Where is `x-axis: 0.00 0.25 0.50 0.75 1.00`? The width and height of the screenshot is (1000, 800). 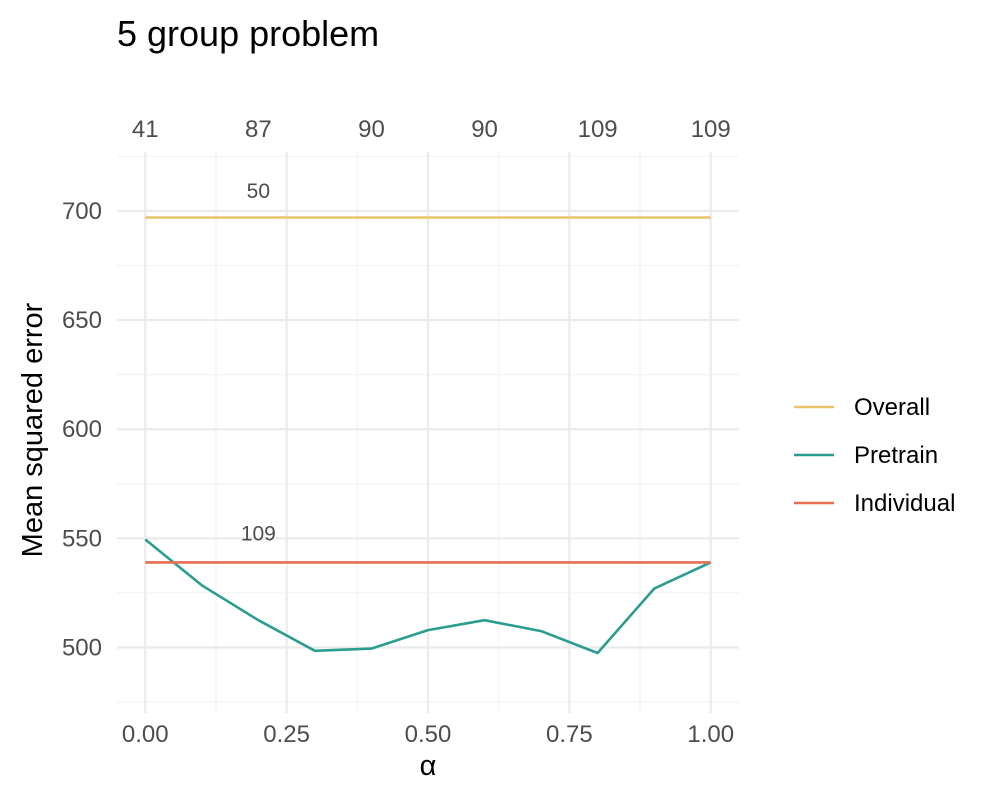
x-axis: 0.00 0.25 0.50 0.75 1.00 is located at coordinates (428, 734).